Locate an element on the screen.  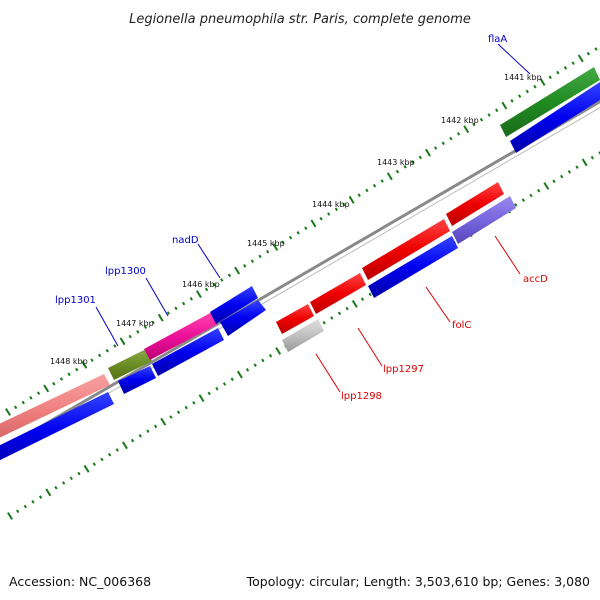
gene-label-lpp1300: lpp1300 is located at coordinates (125, 271).